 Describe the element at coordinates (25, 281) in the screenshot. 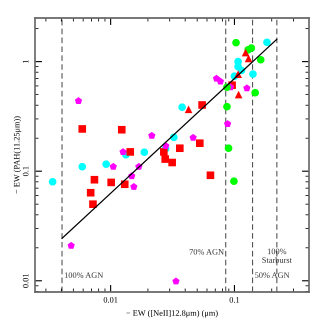

I see `y-tick-label: 0.01` at that location.